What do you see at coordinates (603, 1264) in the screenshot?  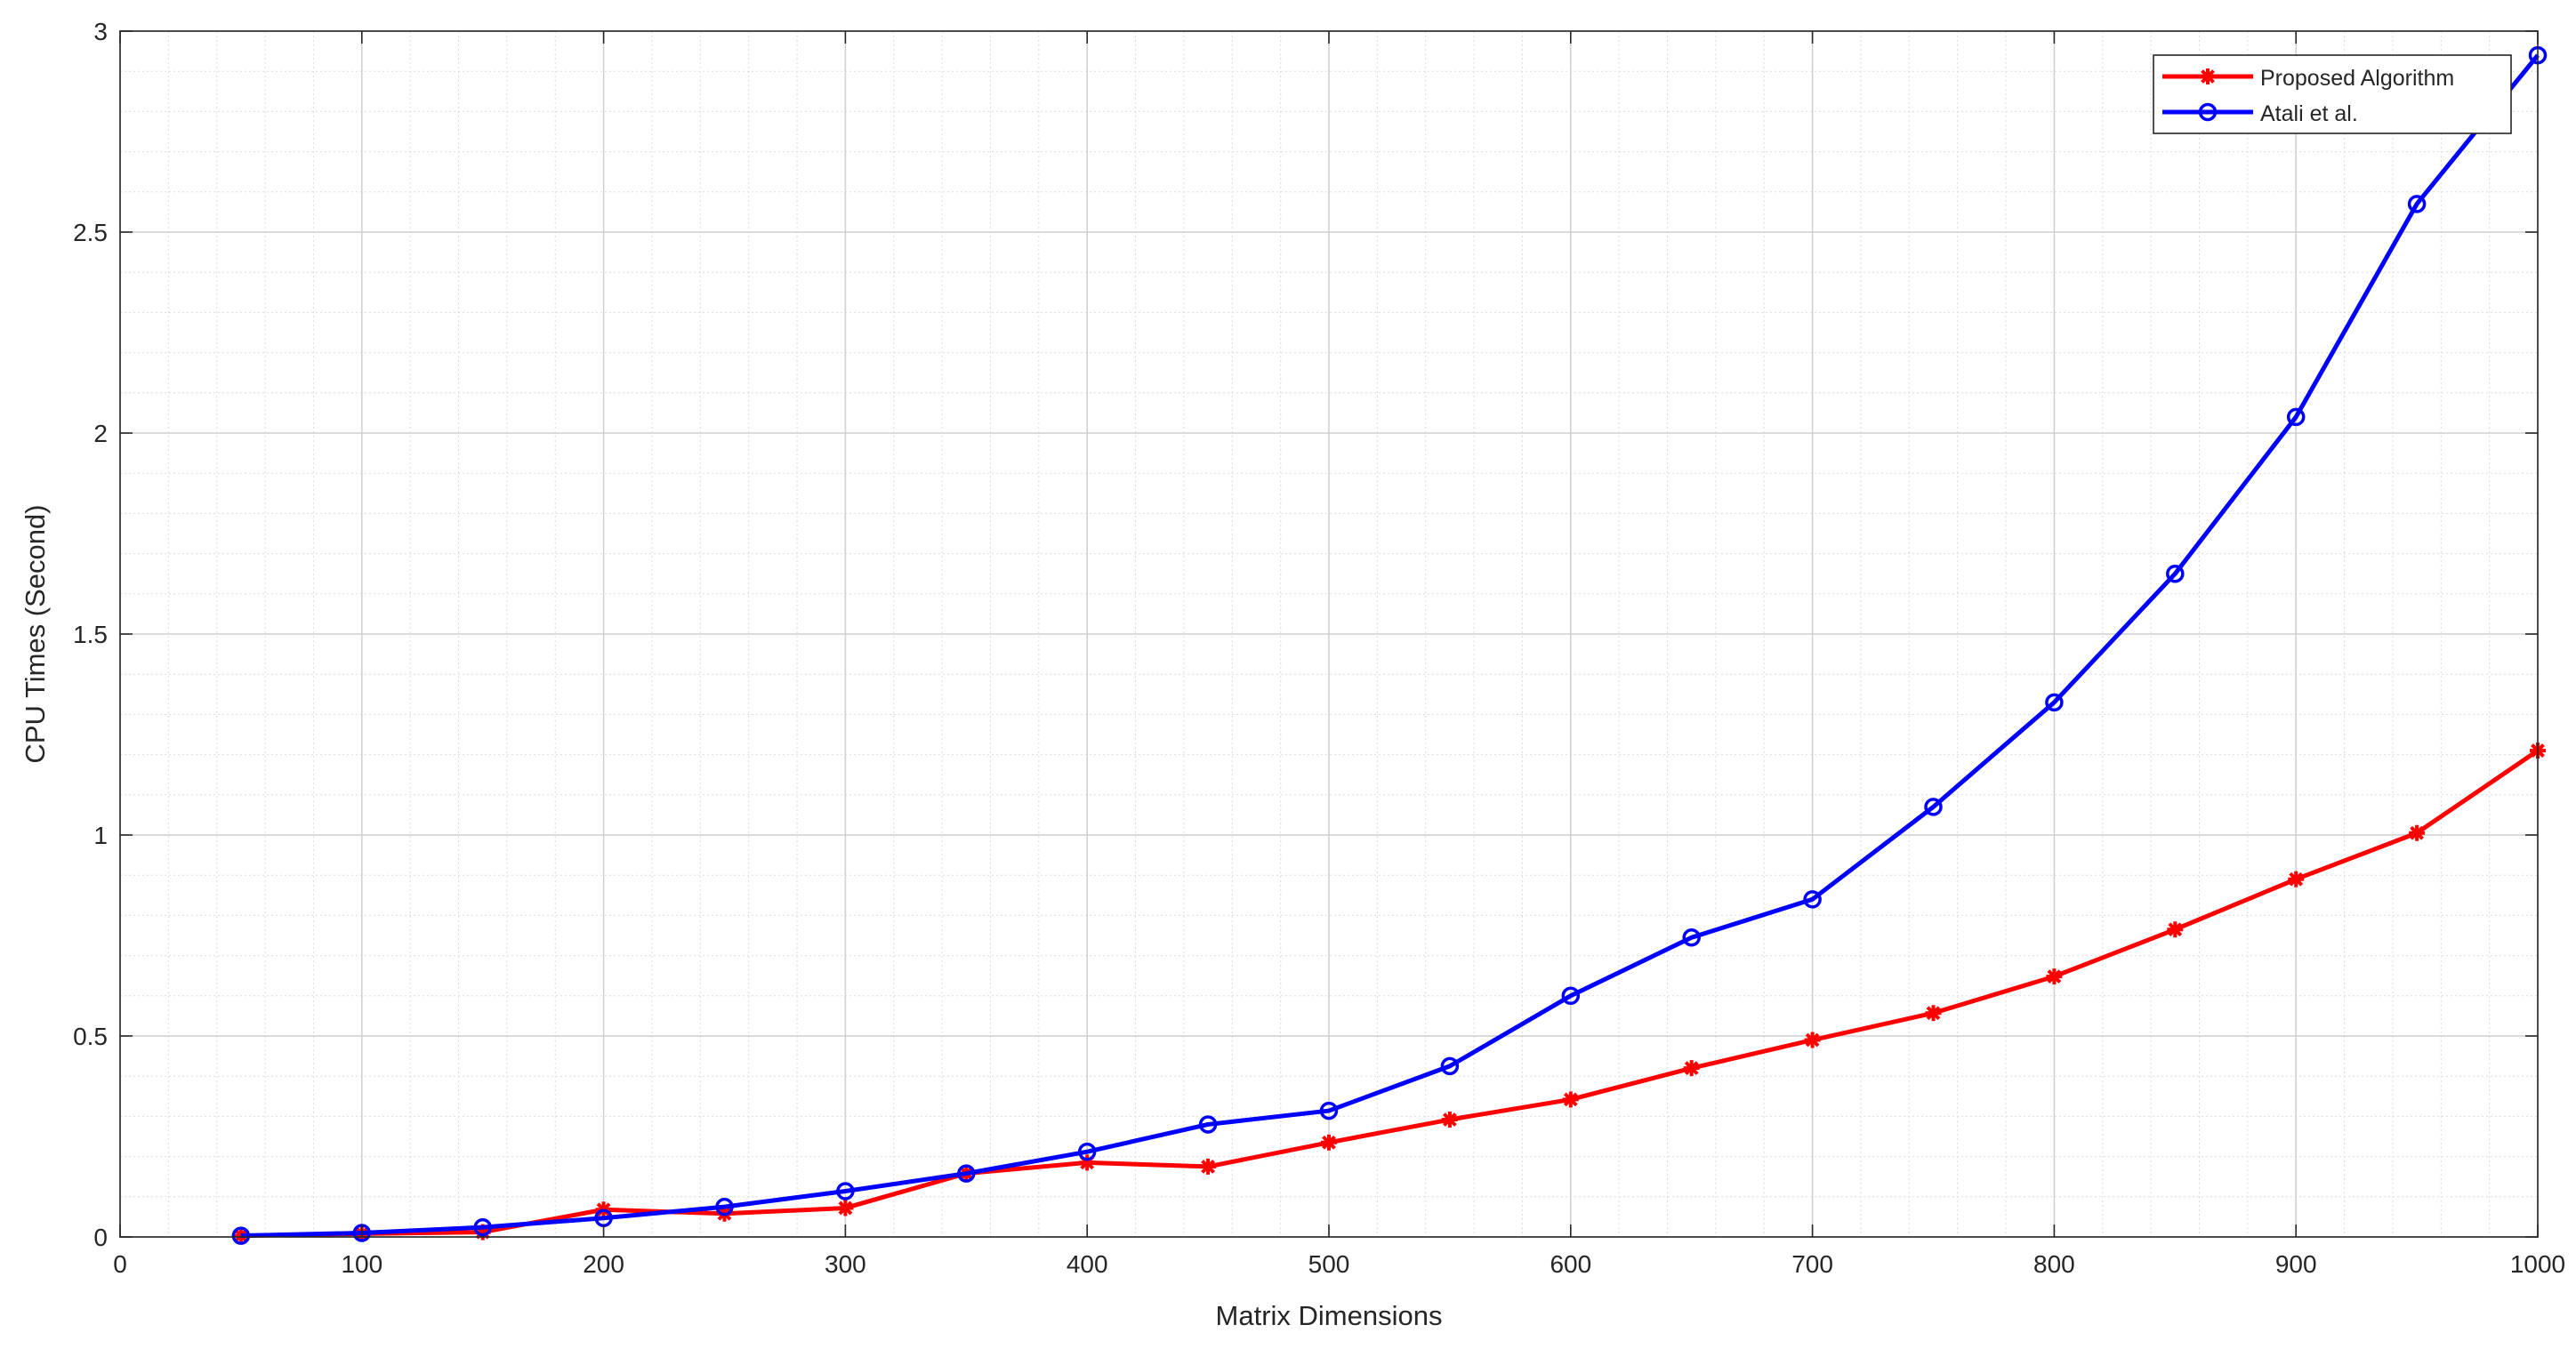 I see `x-tick-label: 200` at bounding box center [603, 1264].